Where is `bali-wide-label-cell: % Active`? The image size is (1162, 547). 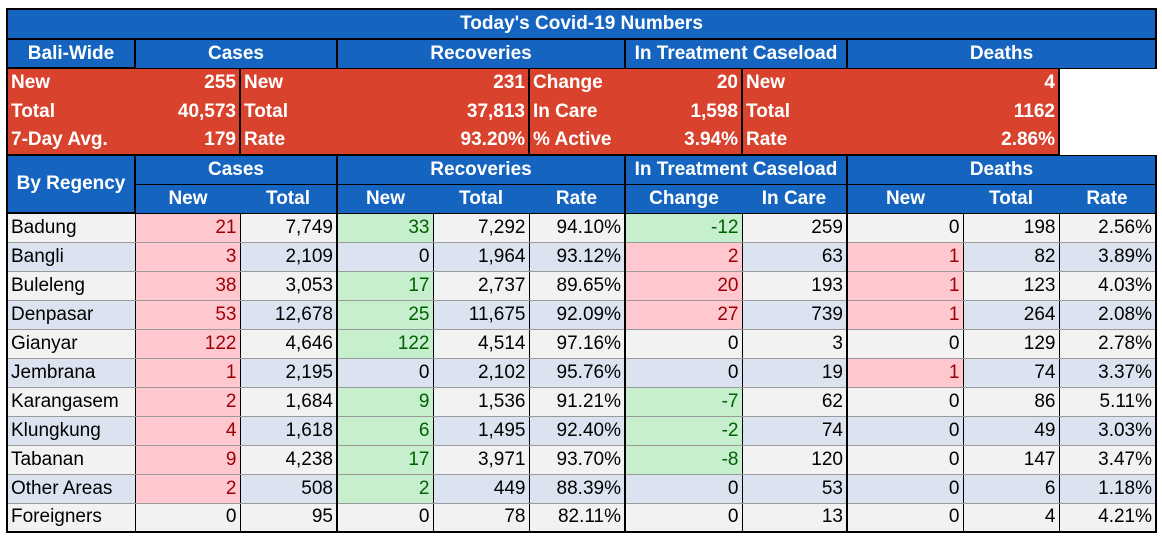 bali-wide-label-cell: % Active is located at coordinates (577, 141).